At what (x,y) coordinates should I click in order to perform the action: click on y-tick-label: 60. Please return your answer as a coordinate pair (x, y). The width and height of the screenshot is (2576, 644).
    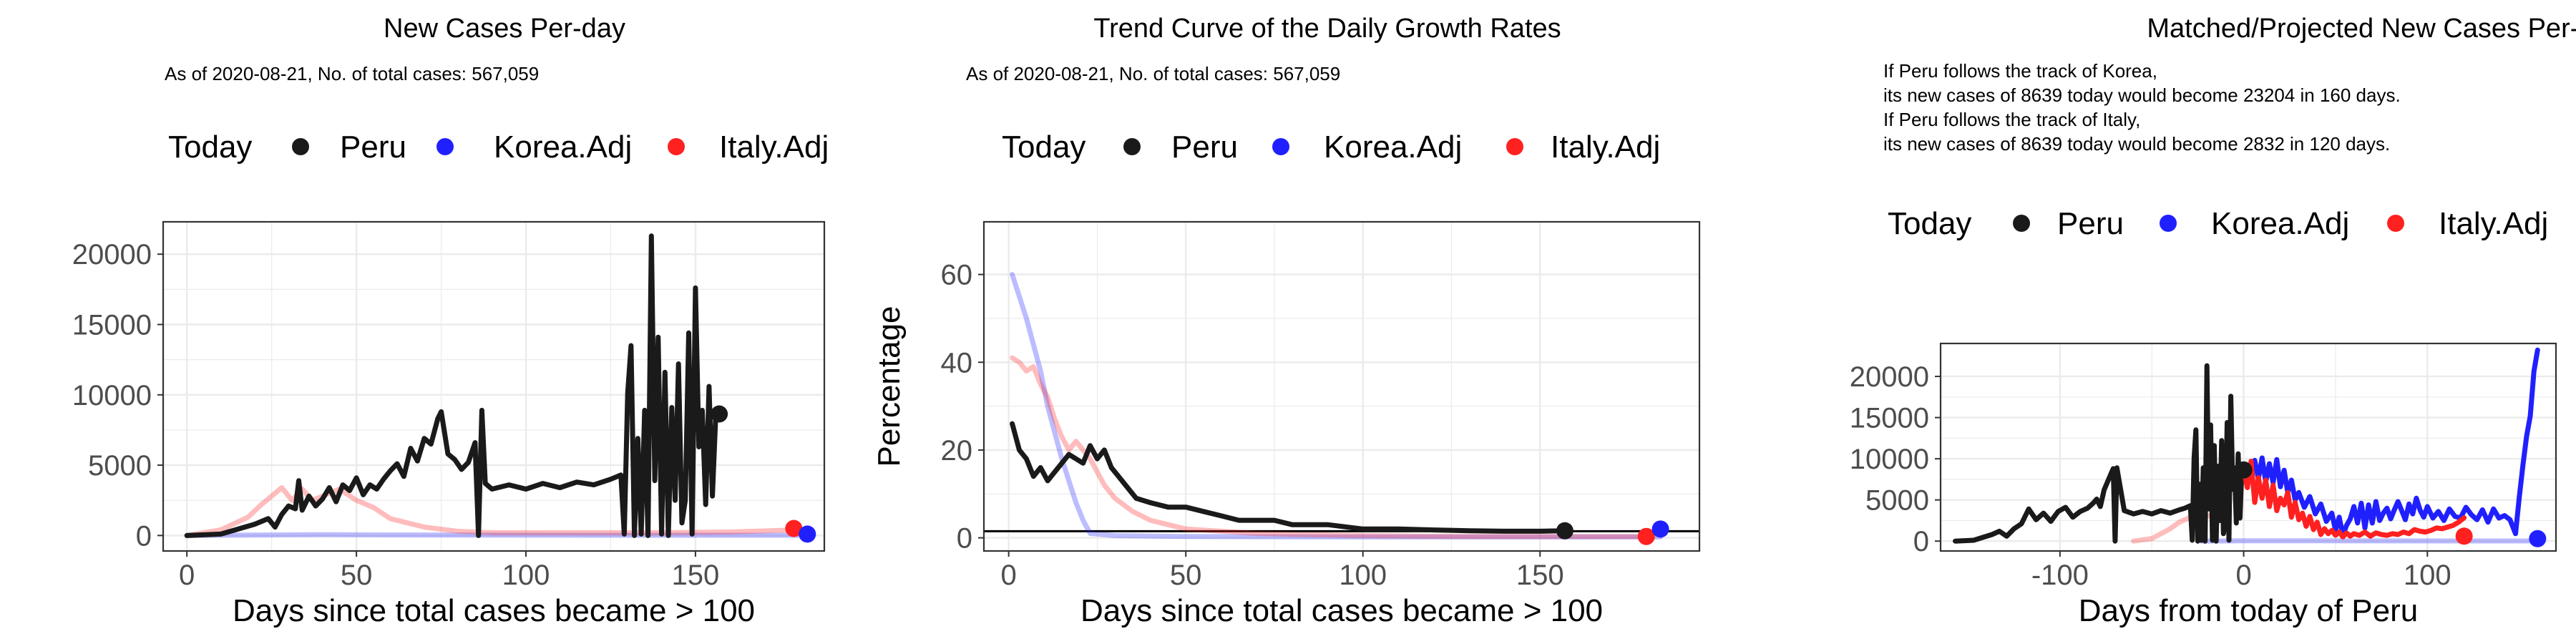
    Looking at the image, I should click on (957, 275).